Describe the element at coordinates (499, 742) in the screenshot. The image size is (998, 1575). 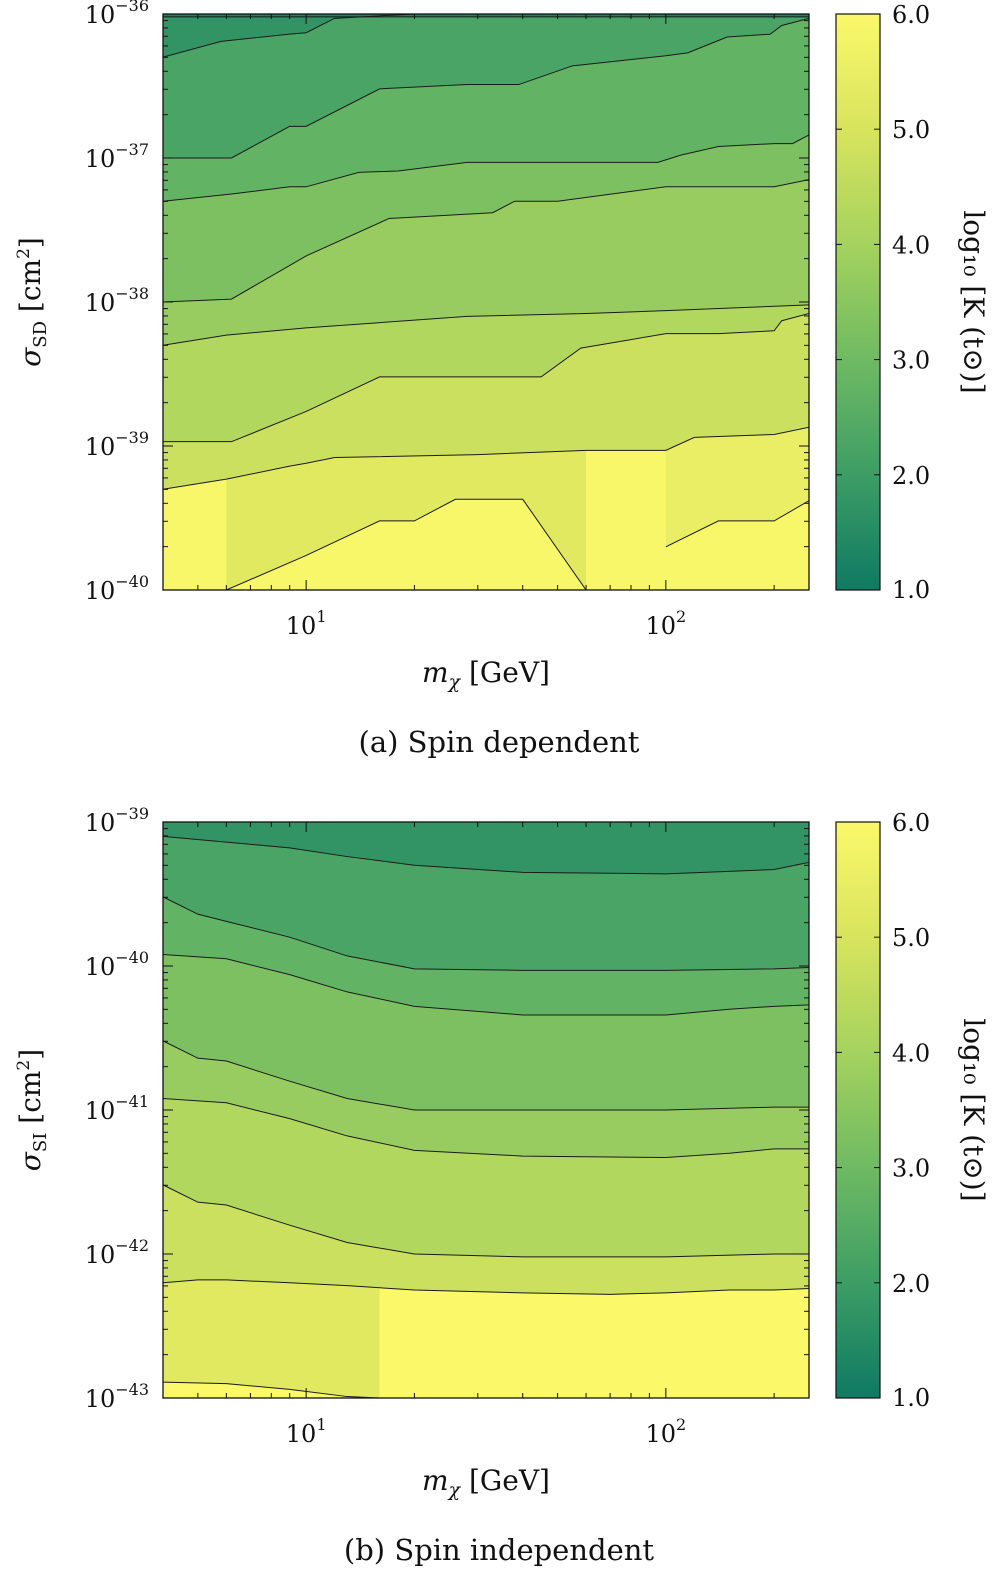
I see `figure-caption: (a) Spin dependent` at that location.